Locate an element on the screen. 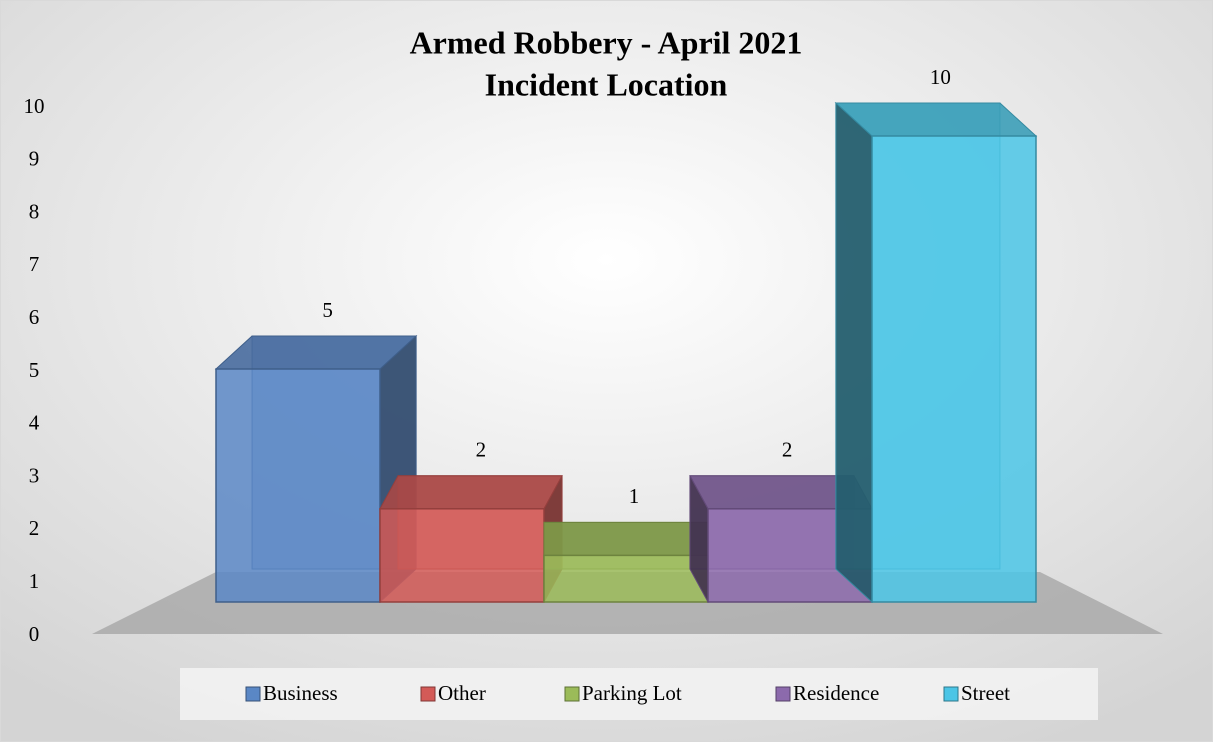 This screenshot has height=742, width=1213. y-tick-label: 7 is located at coordinates (34, 264).